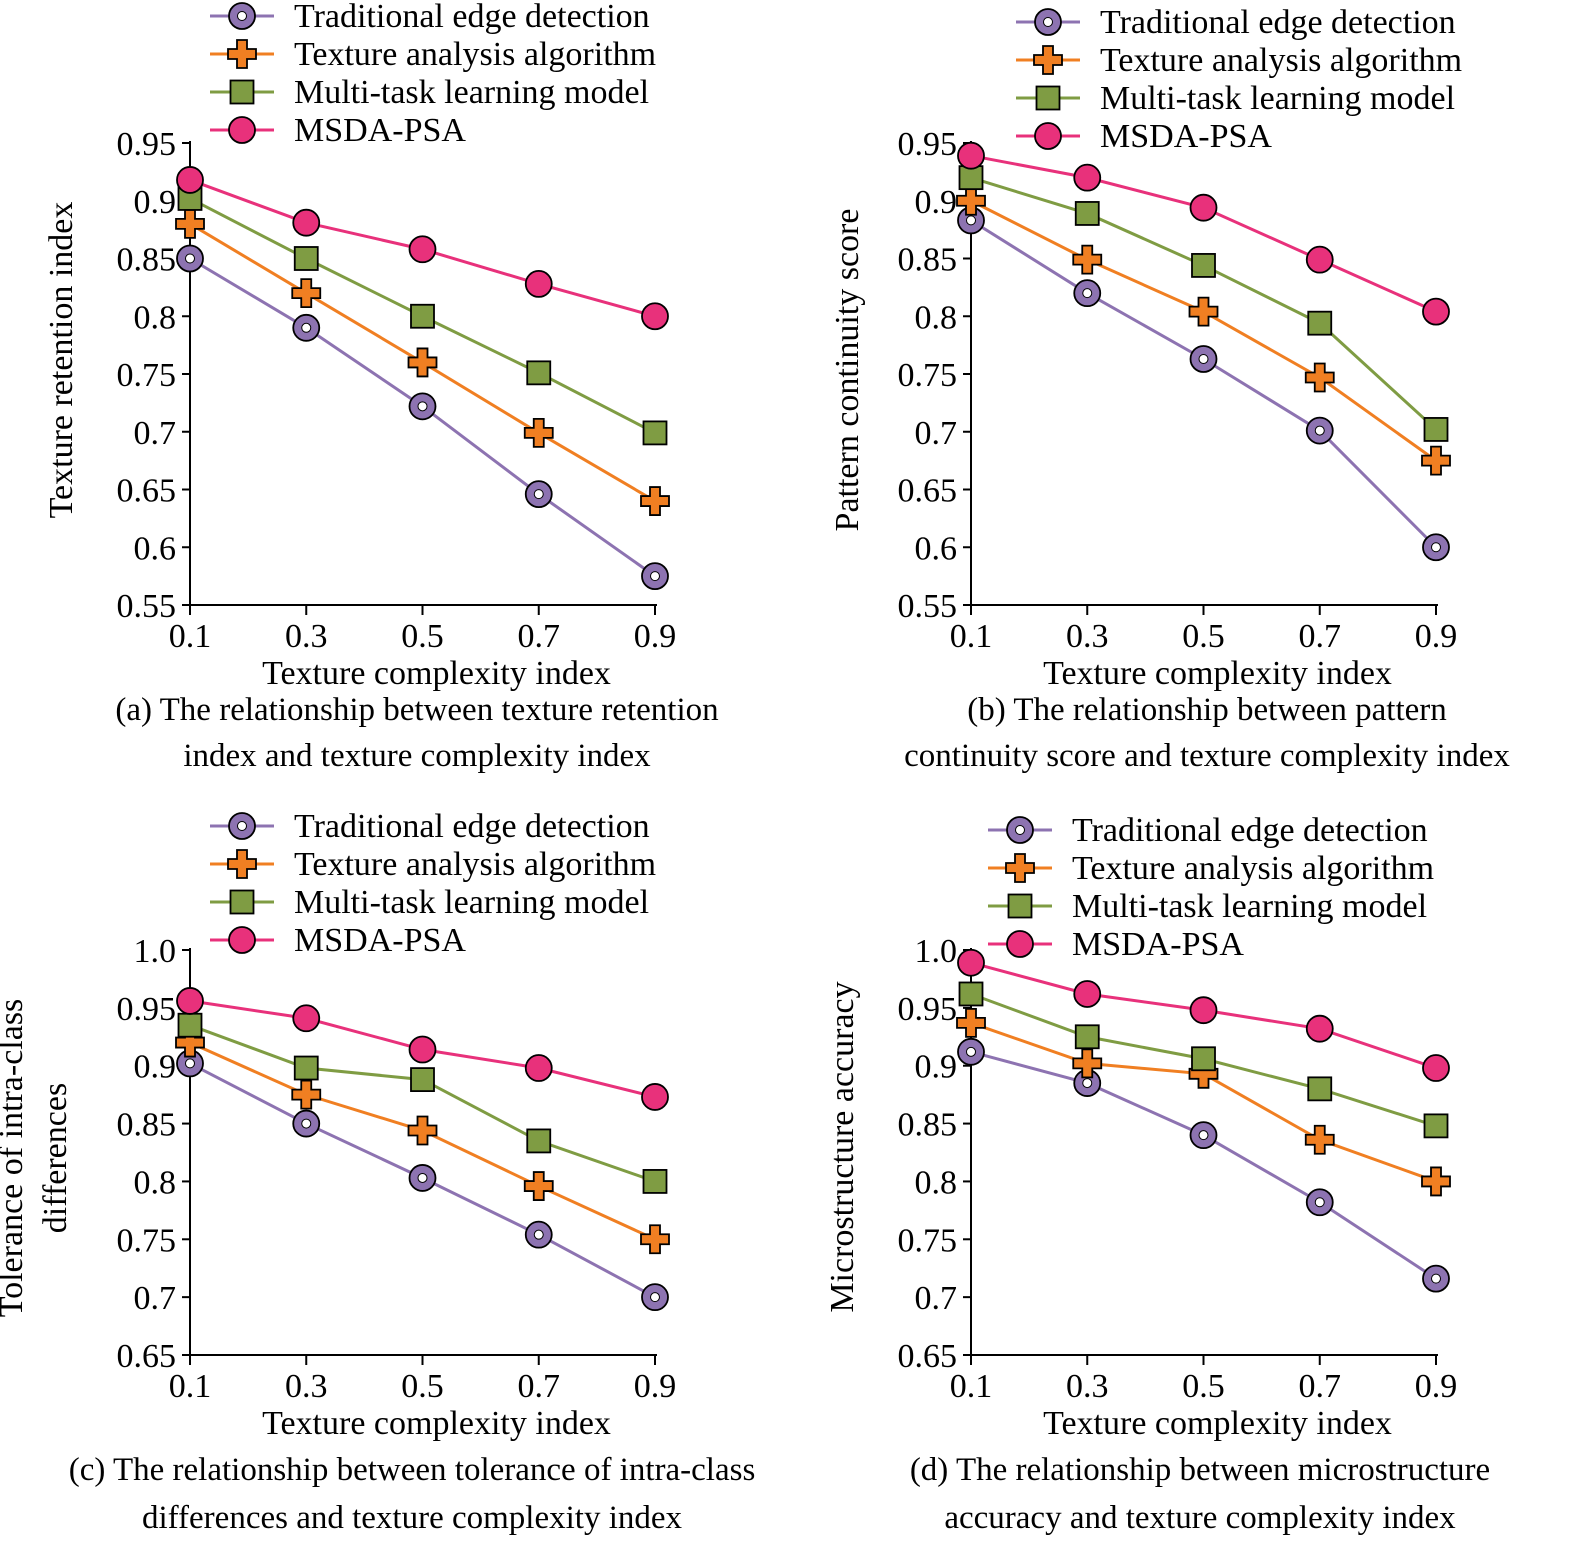  What do you see at coordinates (417, 756) in the screenshot?
I see `caption: index and texture complexity index` at bounding box center [417, 756].